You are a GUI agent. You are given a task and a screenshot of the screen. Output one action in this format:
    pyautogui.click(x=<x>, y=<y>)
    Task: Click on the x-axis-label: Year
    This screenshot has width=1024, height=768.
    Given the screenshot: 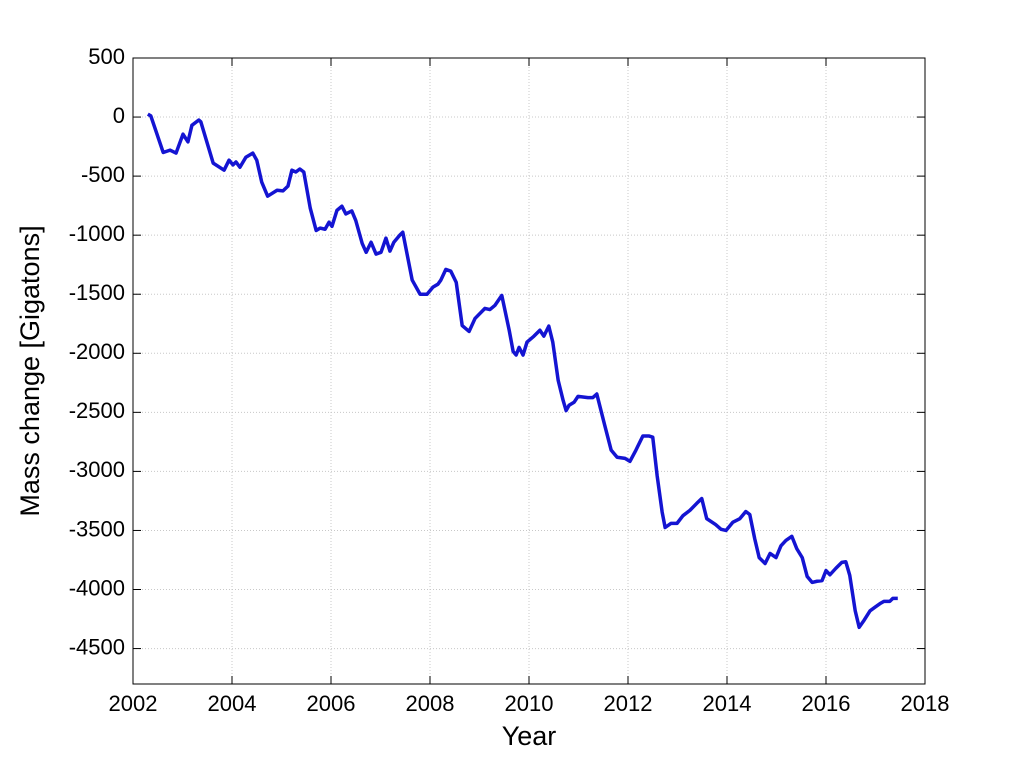 What is the action you would take?
    pyautogui.click(x=529, y=736)
    